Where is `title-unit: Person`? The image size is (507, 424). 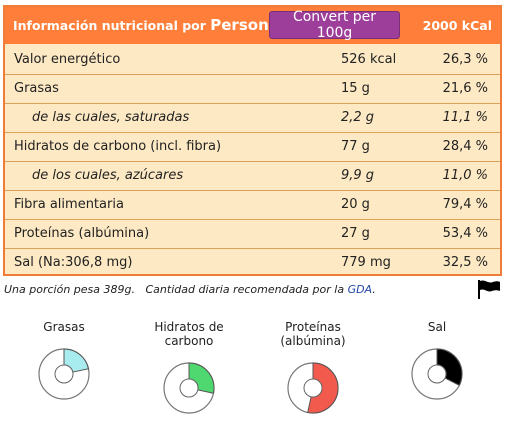 title-unit: Person is located at coordinates (239, 25).